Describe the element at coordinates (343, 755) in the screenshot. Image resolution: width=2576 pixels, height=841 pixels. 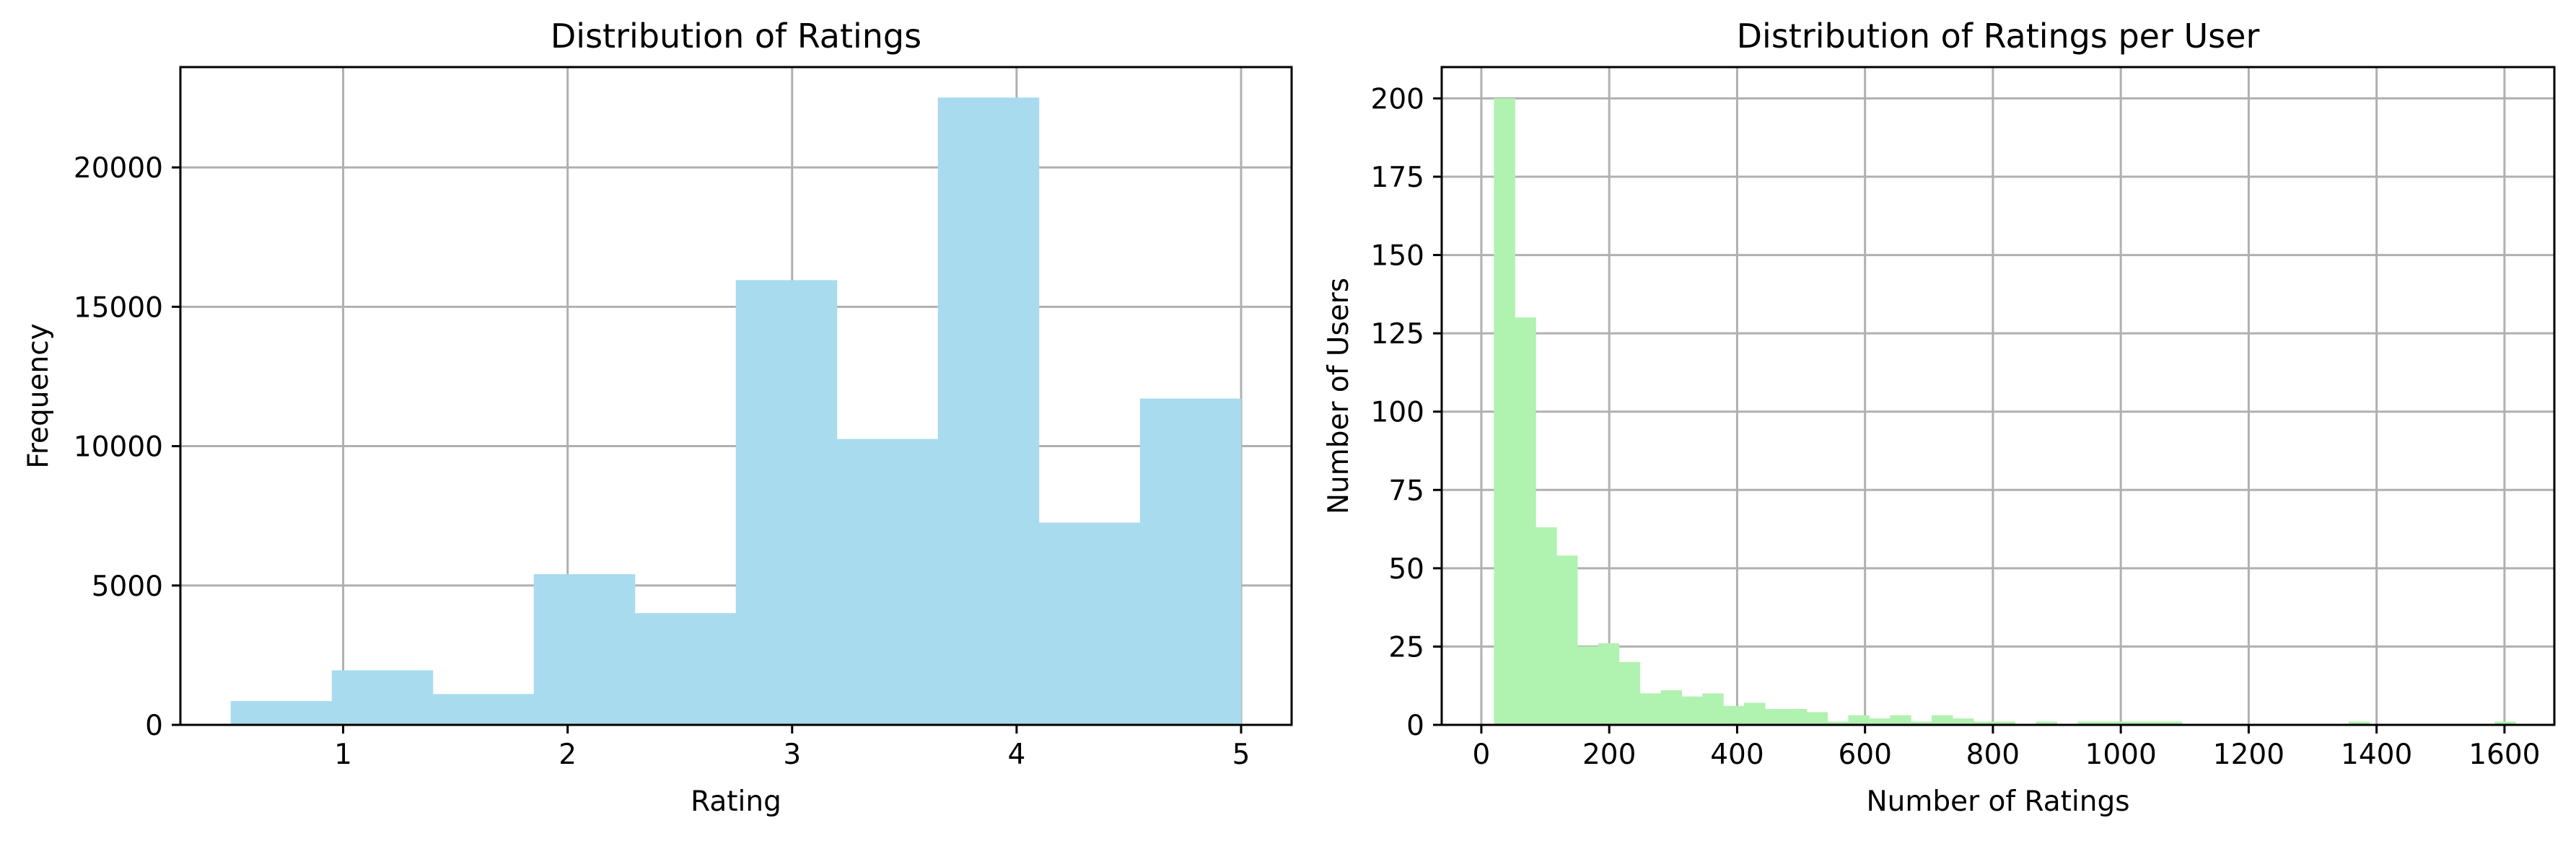
I see `ratings-x-tick-label: 1` at that location.